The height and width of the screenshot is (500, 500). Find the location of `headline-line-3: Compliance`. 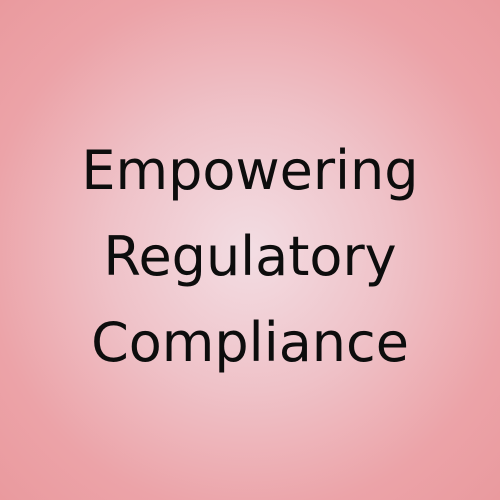

headline-line-3: Compliance is located at coordinates (250, 342).